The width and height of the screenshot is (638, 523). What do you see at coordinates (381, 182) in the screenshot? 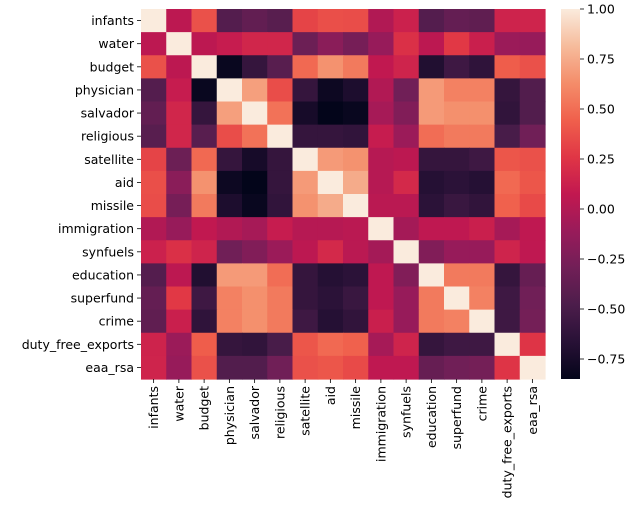
I see `heatmap-cell-aid-immigration` at bounding box center [381, 182].